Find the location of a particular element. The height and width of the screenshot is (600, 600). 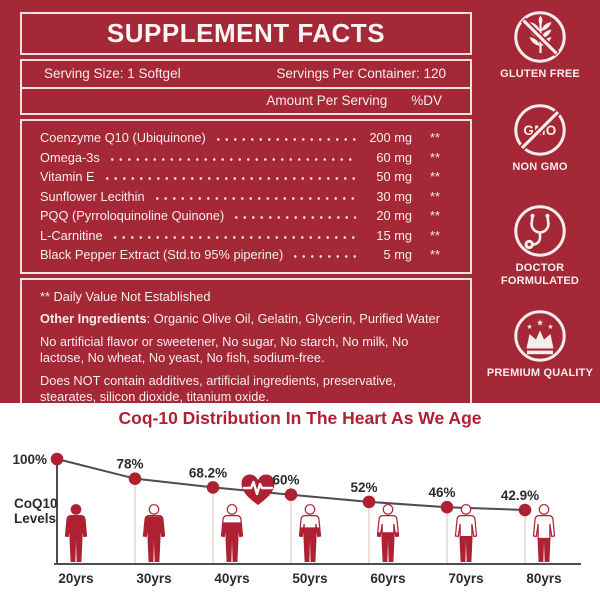

badge-doctor-formulated: DOCTOR FORMULATED is located at coordinates (540, 245).